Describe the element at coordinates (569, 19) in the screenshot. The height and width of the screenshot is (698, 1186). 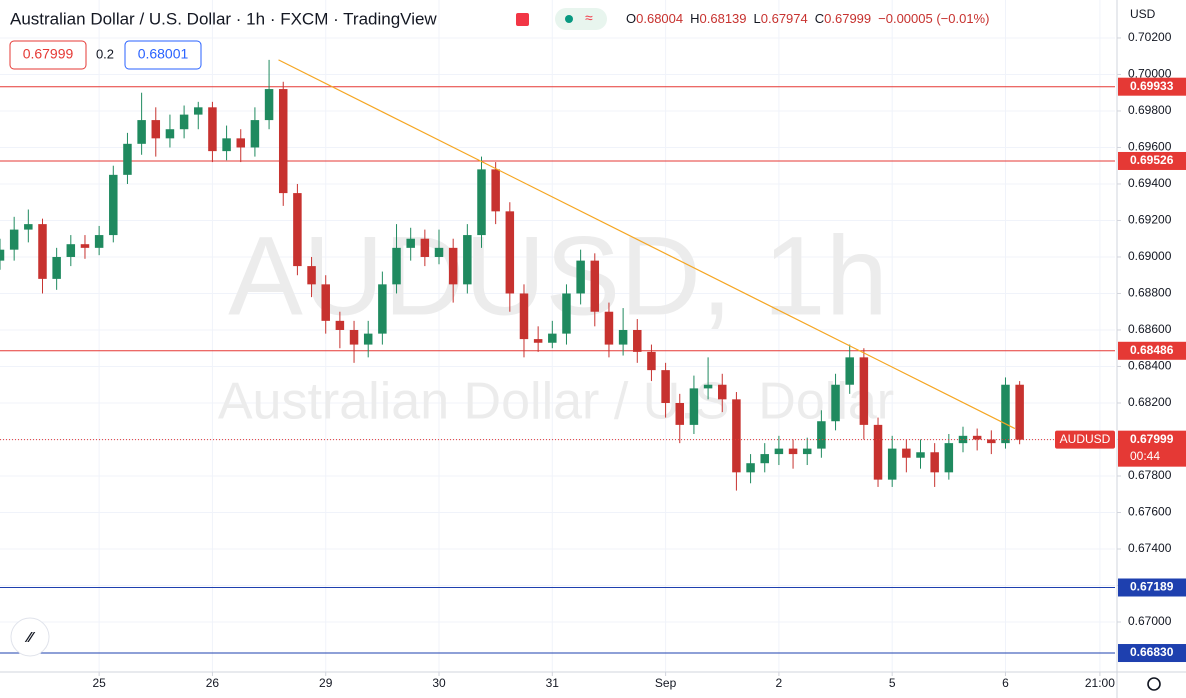
I see `status-dot` at that location.